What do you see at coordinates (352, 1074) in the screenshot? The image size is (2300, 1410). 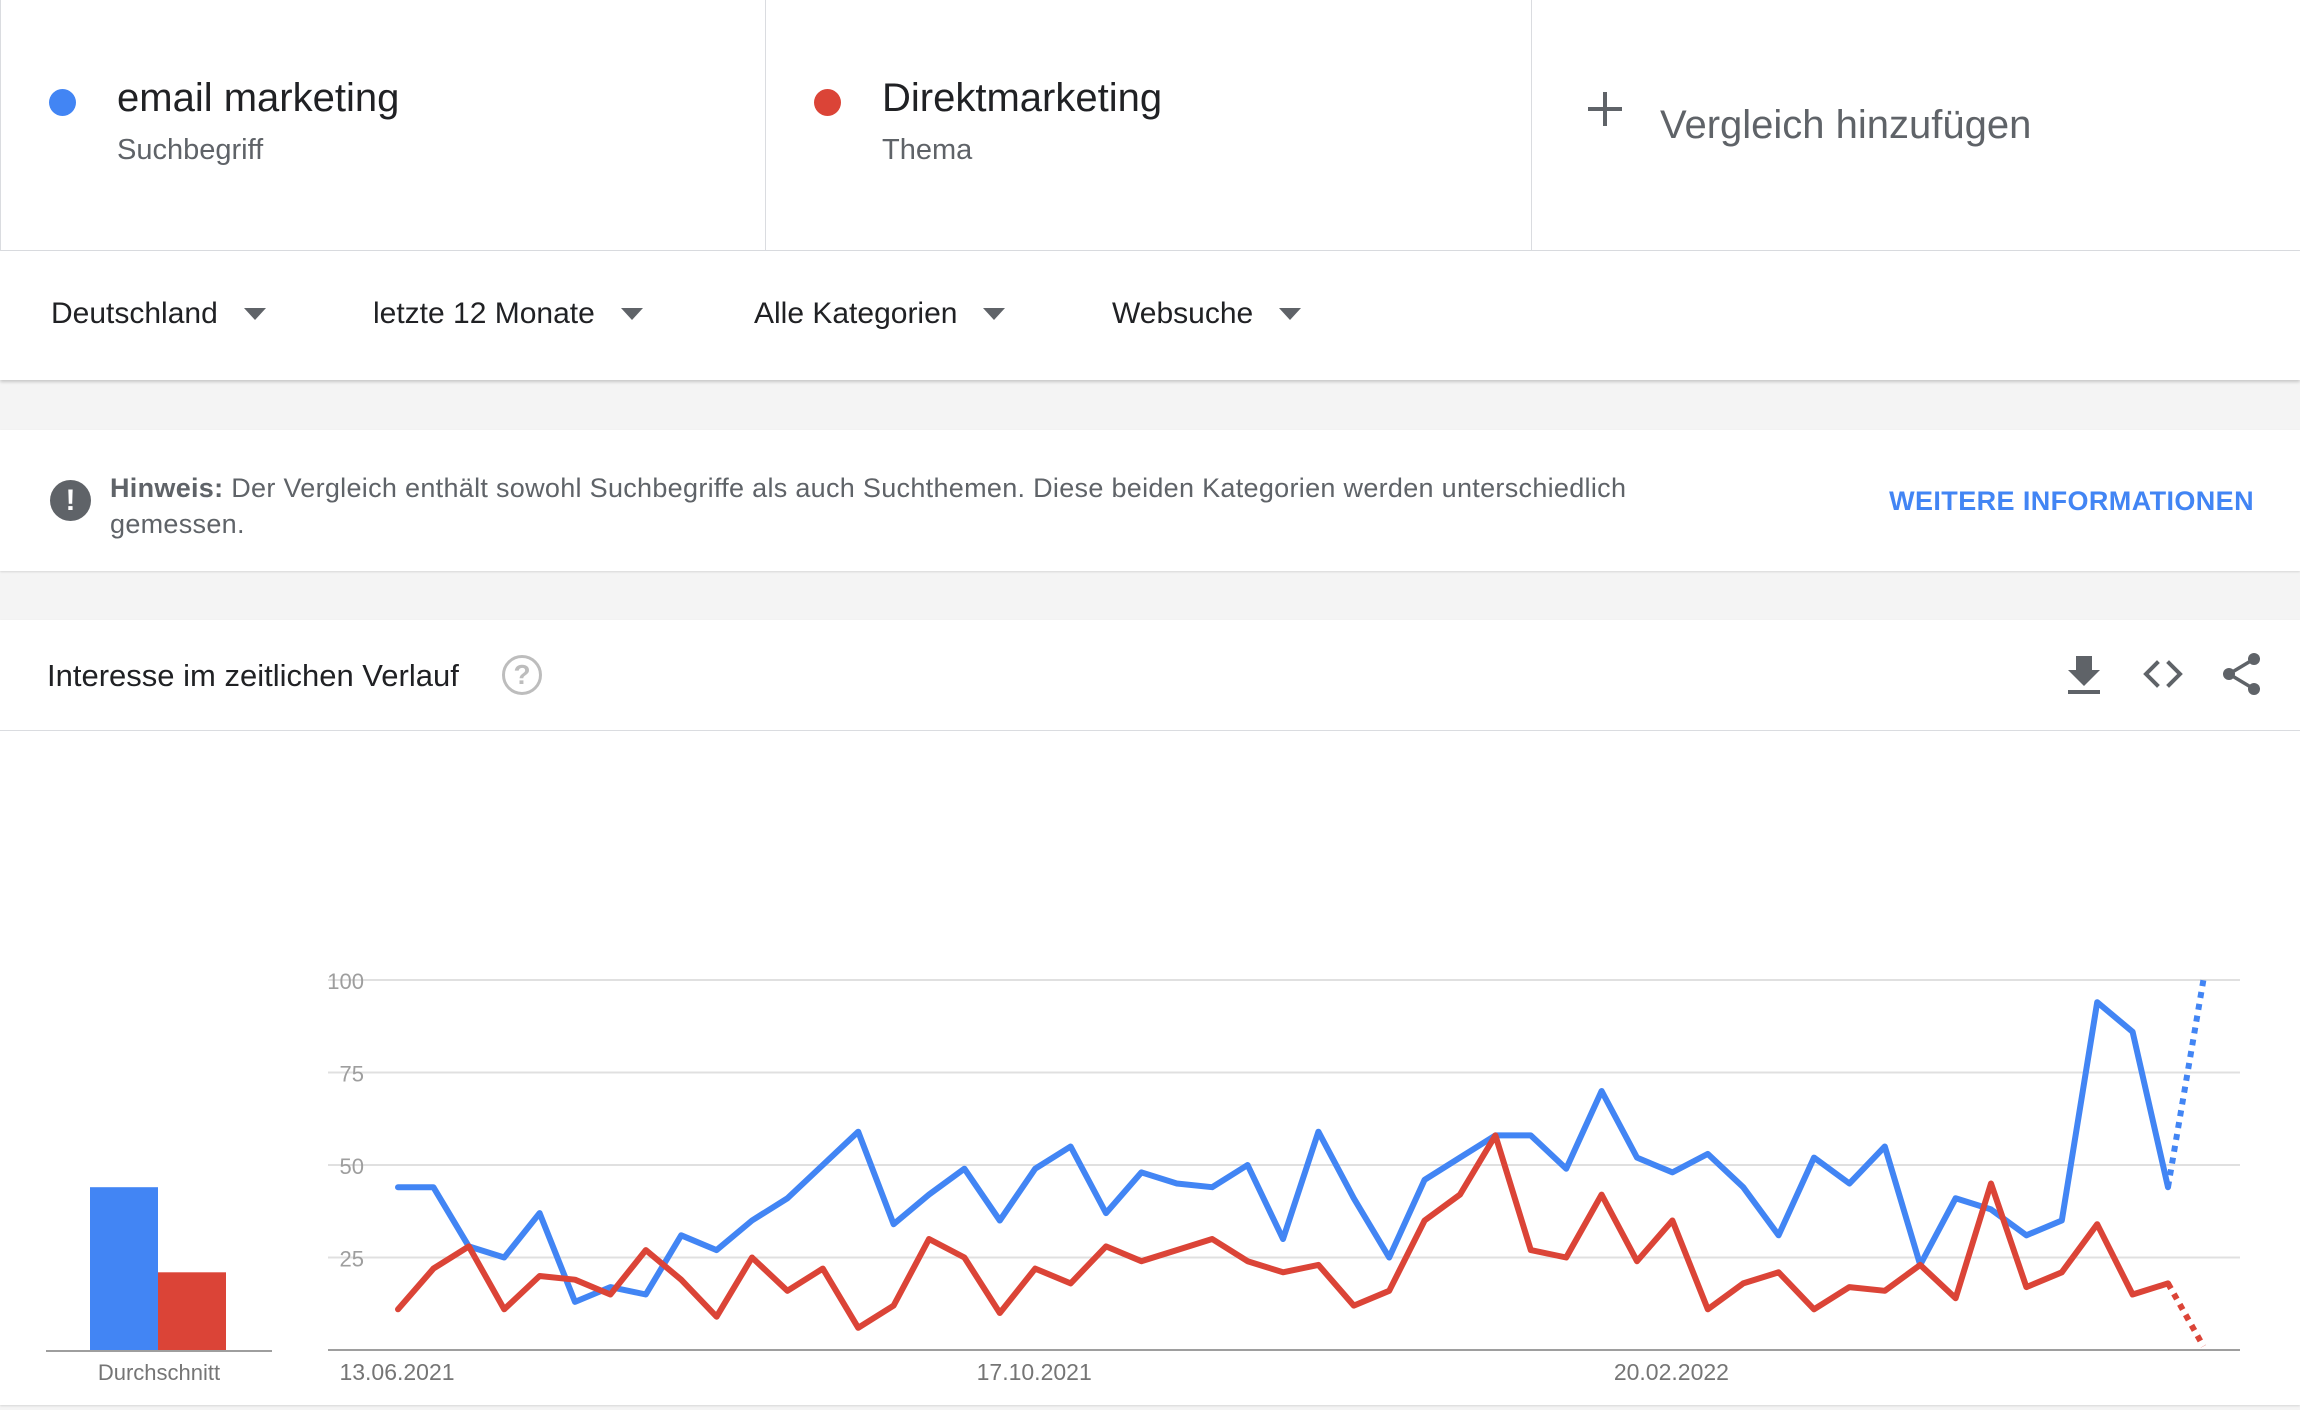 I see `y-tick-label: 75` at bounding box center [352, 1074].